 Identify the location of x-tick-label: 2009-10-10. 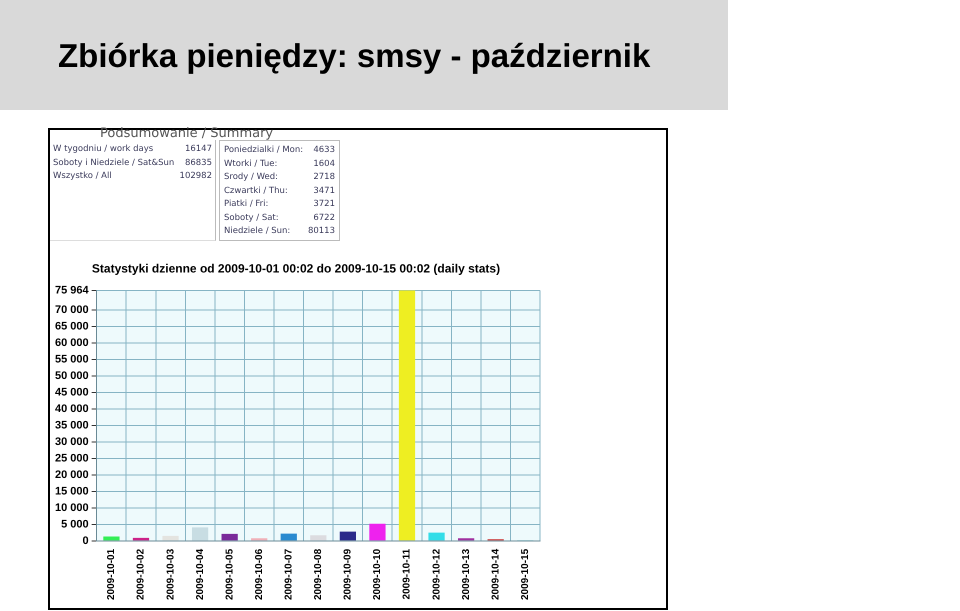
(378, 574).